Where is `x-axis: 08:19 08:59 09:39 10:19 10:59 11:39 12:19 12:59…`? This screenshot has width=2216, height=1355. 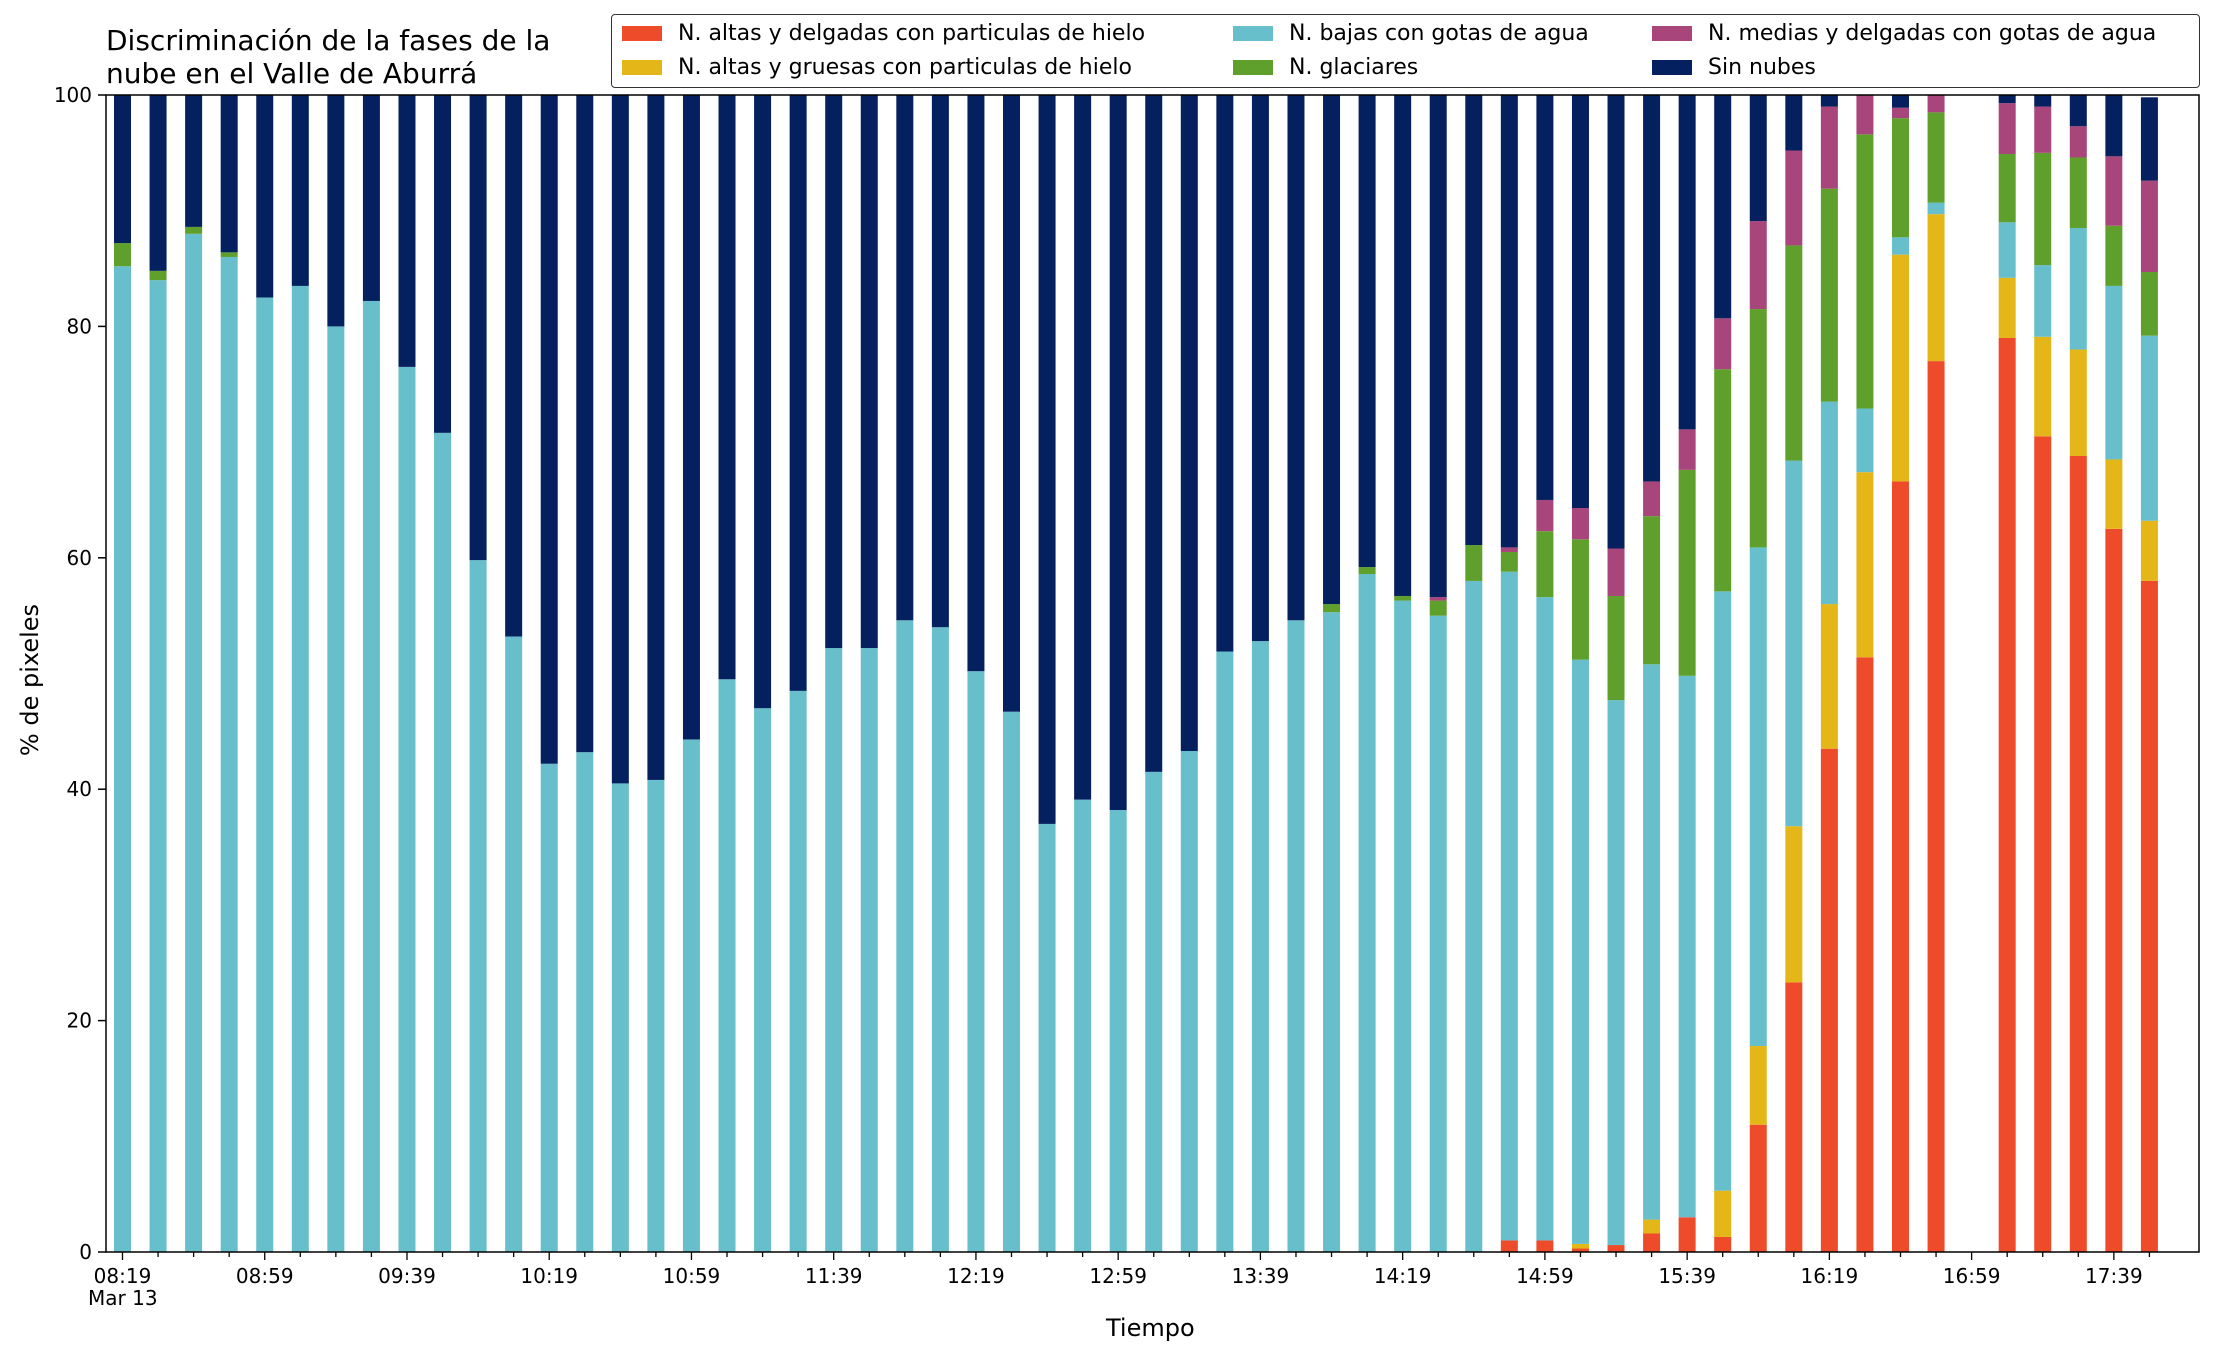 x-axis: 08:19 08:59 09:39 10:19 10:59 11:39 12:19 12:59… is located at coordinates (1122, 1270).